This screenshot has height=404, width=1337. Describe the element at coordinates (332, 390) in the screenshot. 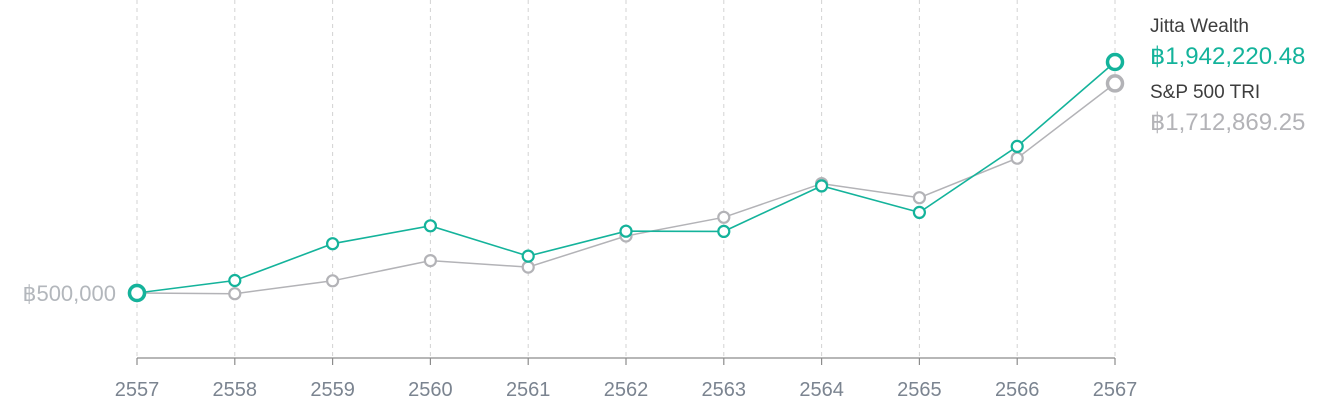

I see `x-tick-label: 2559` at that location.